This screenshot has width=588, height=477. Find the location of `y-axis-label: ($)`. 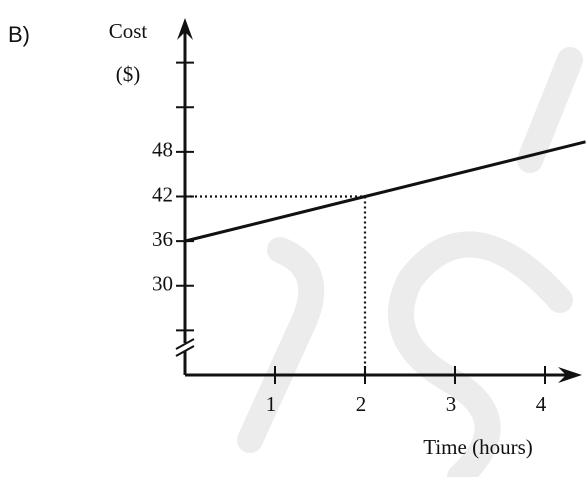

y-axis-label: ($) is located at coordinates (128, 74).